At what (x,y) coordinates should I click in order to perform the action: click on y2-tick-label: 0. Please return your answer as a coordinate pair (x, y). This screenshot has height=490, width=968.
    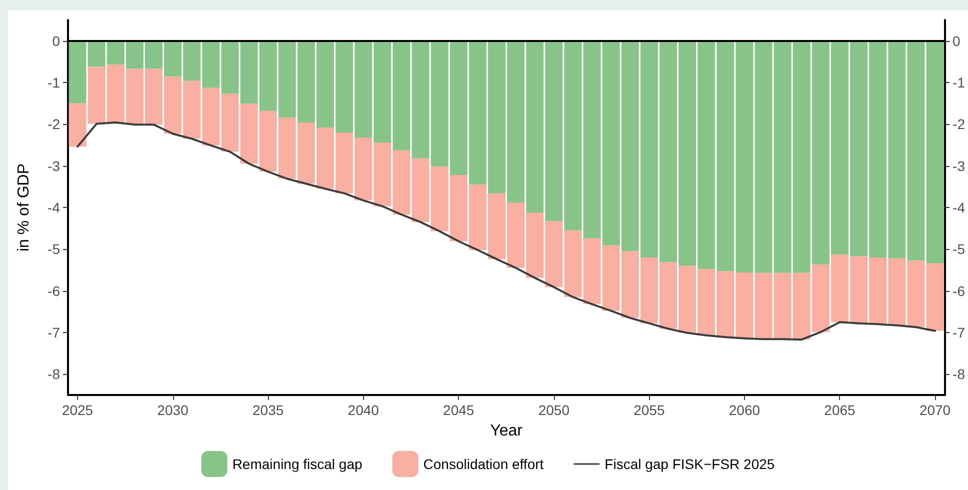
    Looking at the image, I should click on (956, 40).